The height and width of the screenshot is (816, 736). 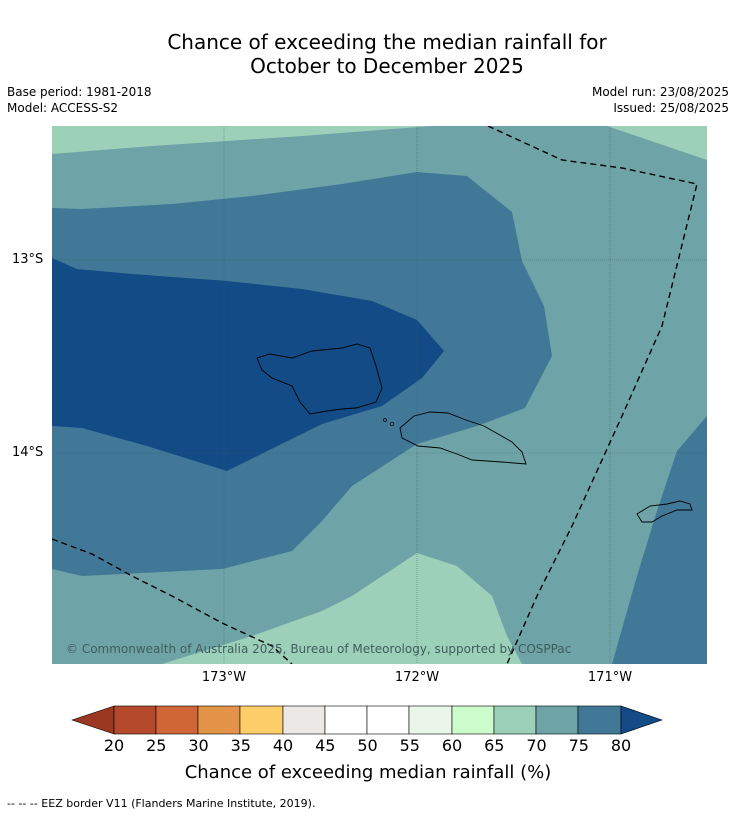 What do you see at coordinates (368, 772) in the screenshot?
I see `colorbar-label: Chance of exceeding median rainfall (%)` at bounding box center [368, 772].